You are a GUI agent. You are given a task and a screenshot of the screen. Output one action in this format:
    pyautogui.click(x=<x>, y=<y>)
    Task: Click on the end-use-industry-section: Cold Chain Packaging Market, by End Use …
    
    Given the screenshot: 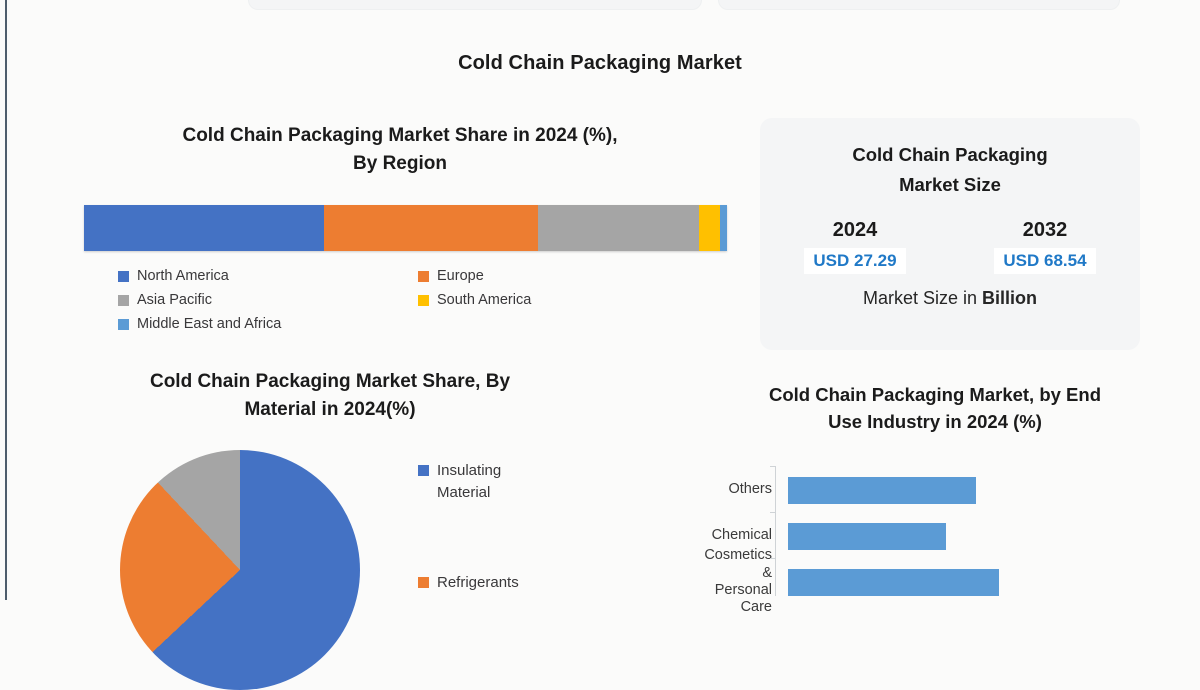 What is the action you would take?
    pyautogui.click(x=935, y=498)
    